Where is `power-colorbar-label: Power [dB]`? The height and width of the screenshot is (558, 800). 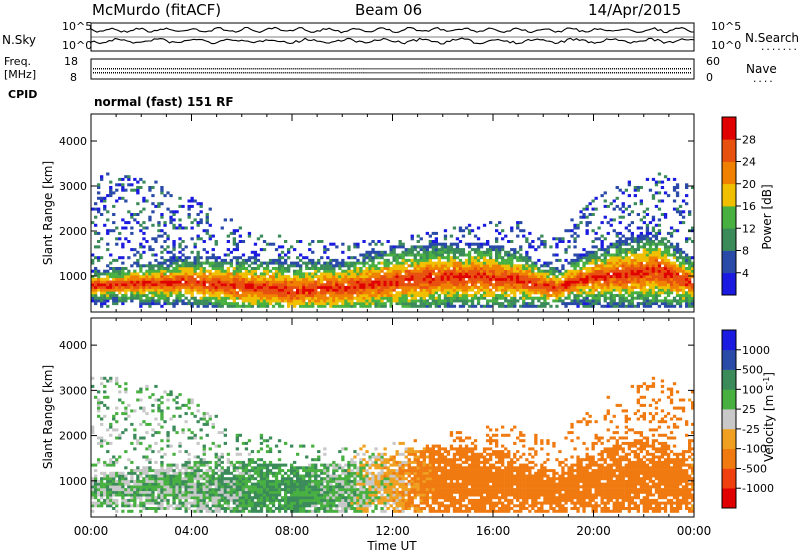 power-colorbar-label: Power [dB] is located at coordinates (767, 216).